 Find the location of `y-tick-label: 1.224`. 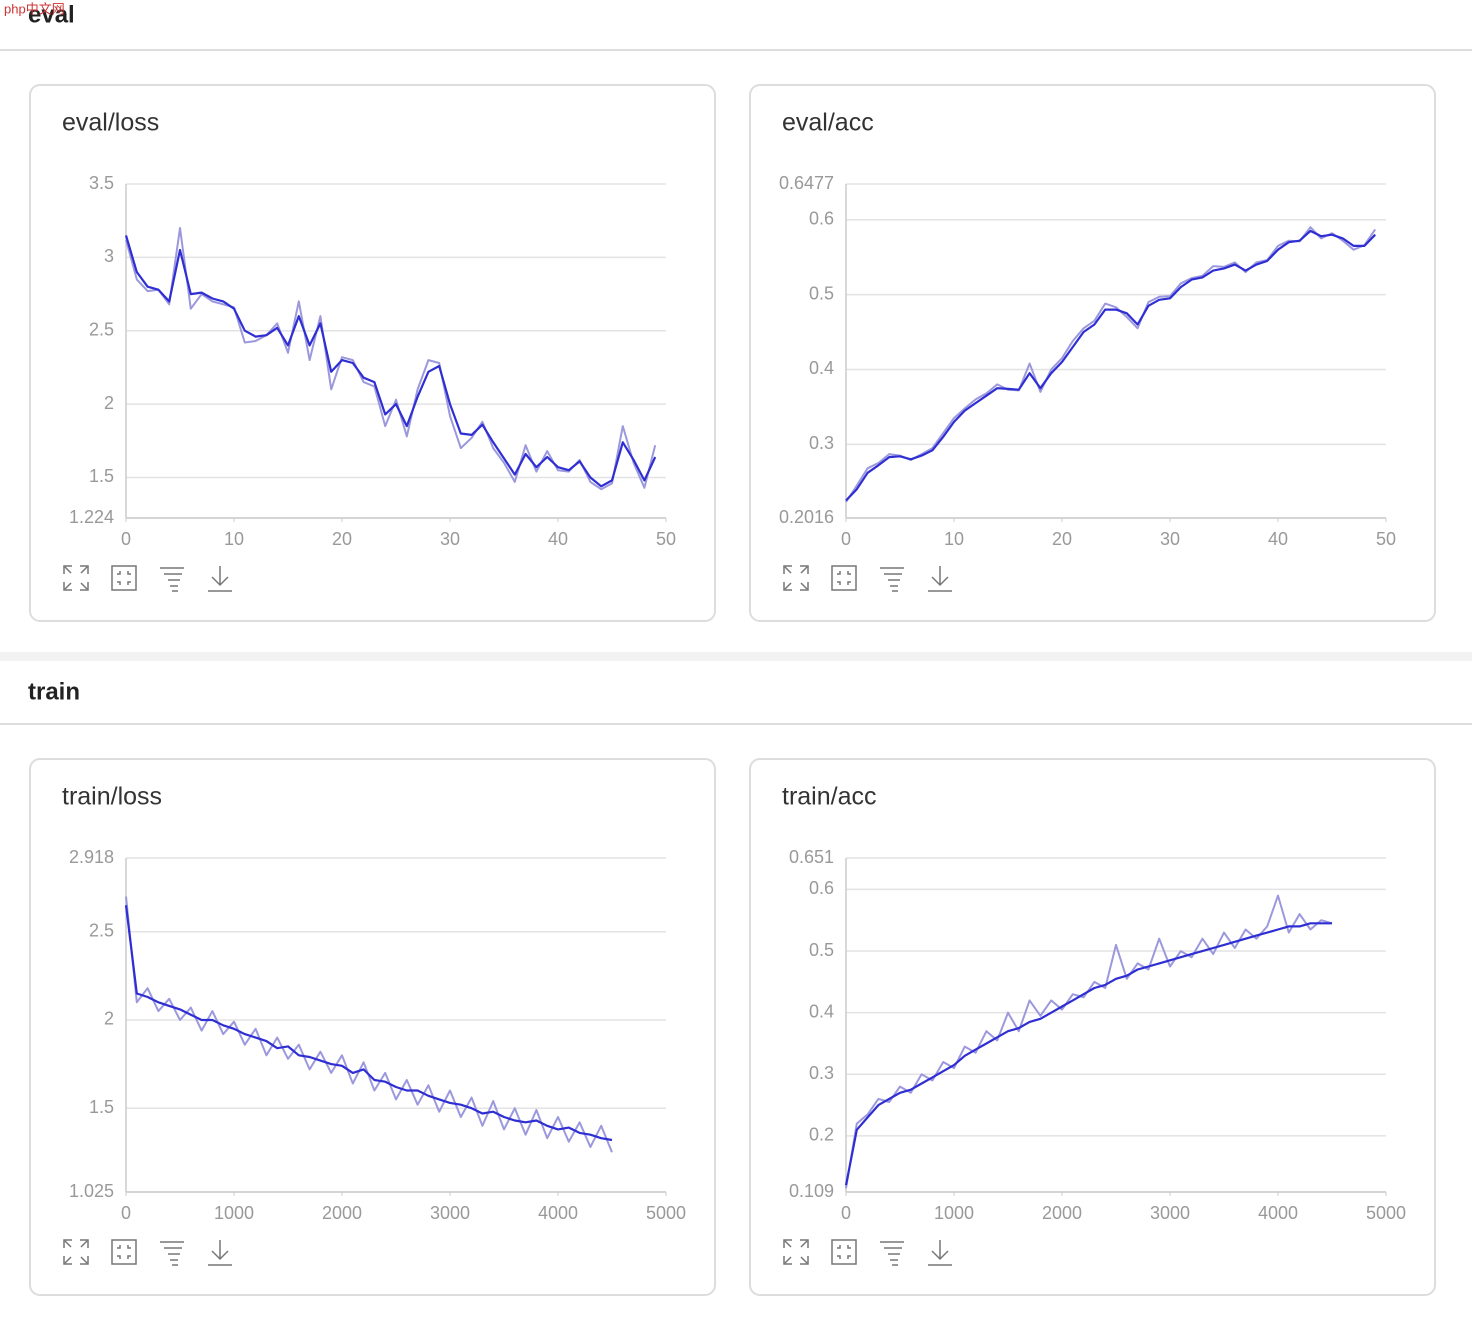

y-tick-label: 1.224 is located at coordinates (91, 517).